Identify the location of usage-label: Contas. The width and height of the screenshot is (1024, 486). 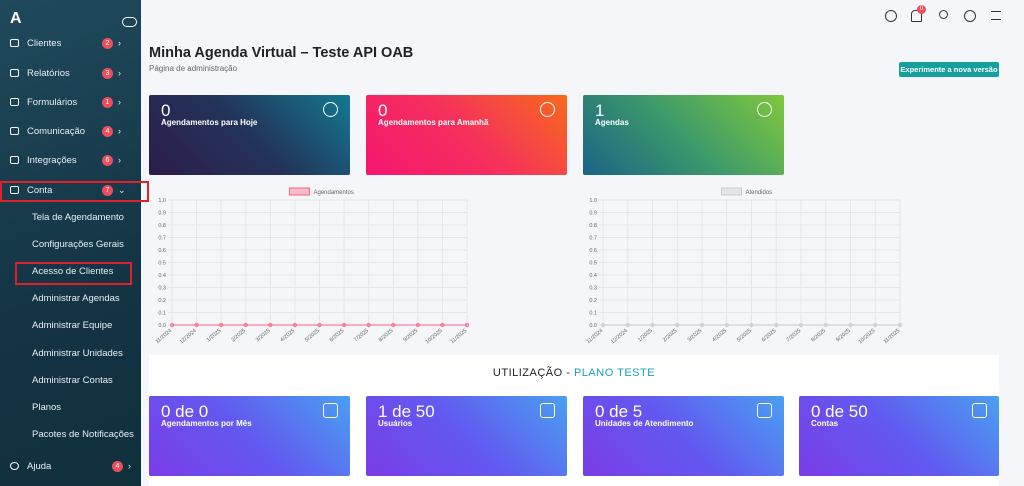
(825, 423).